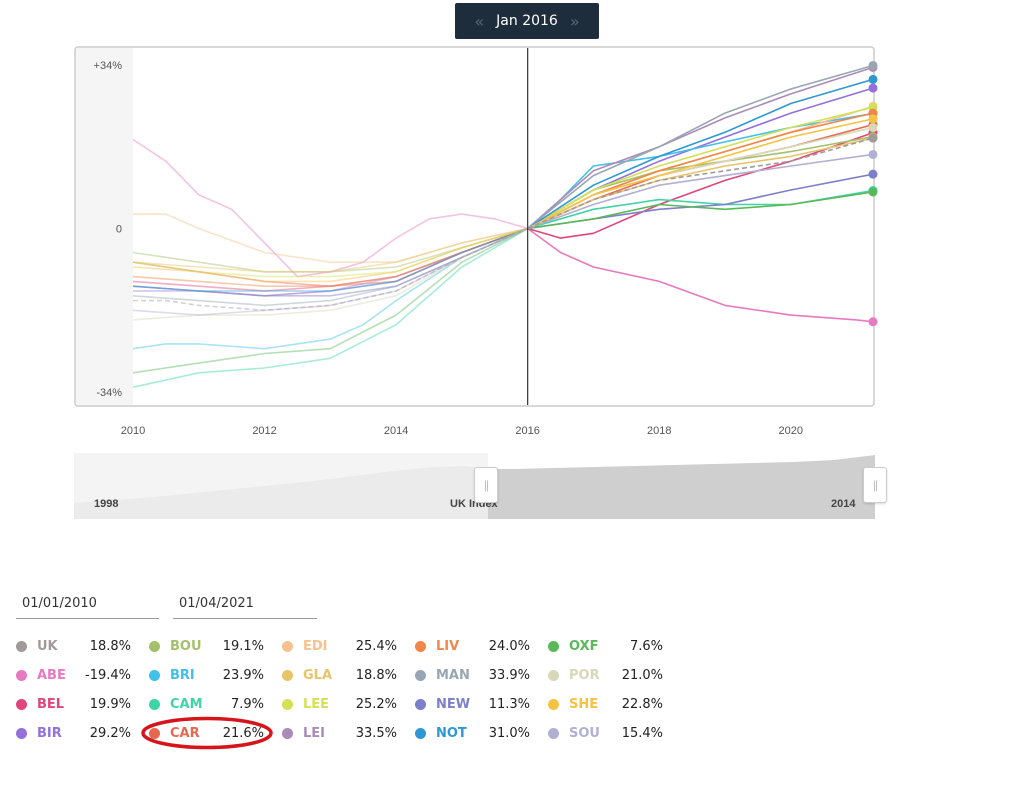  Describe the element at coordinates (51, 675) in the screenshot. I see `legend-code: ABE` at that location.